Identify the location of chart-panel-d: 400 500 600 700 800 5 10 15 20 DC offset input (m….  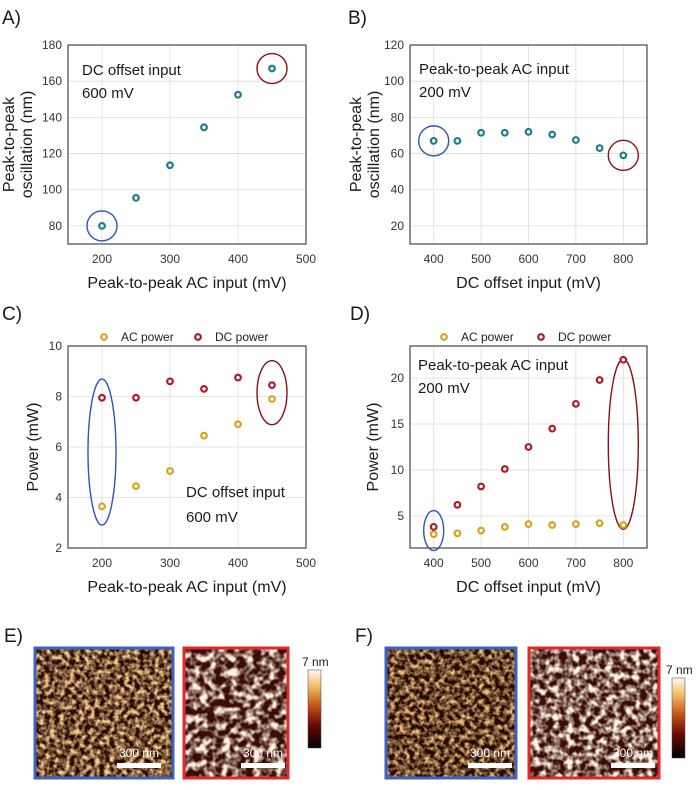
(506, 463).